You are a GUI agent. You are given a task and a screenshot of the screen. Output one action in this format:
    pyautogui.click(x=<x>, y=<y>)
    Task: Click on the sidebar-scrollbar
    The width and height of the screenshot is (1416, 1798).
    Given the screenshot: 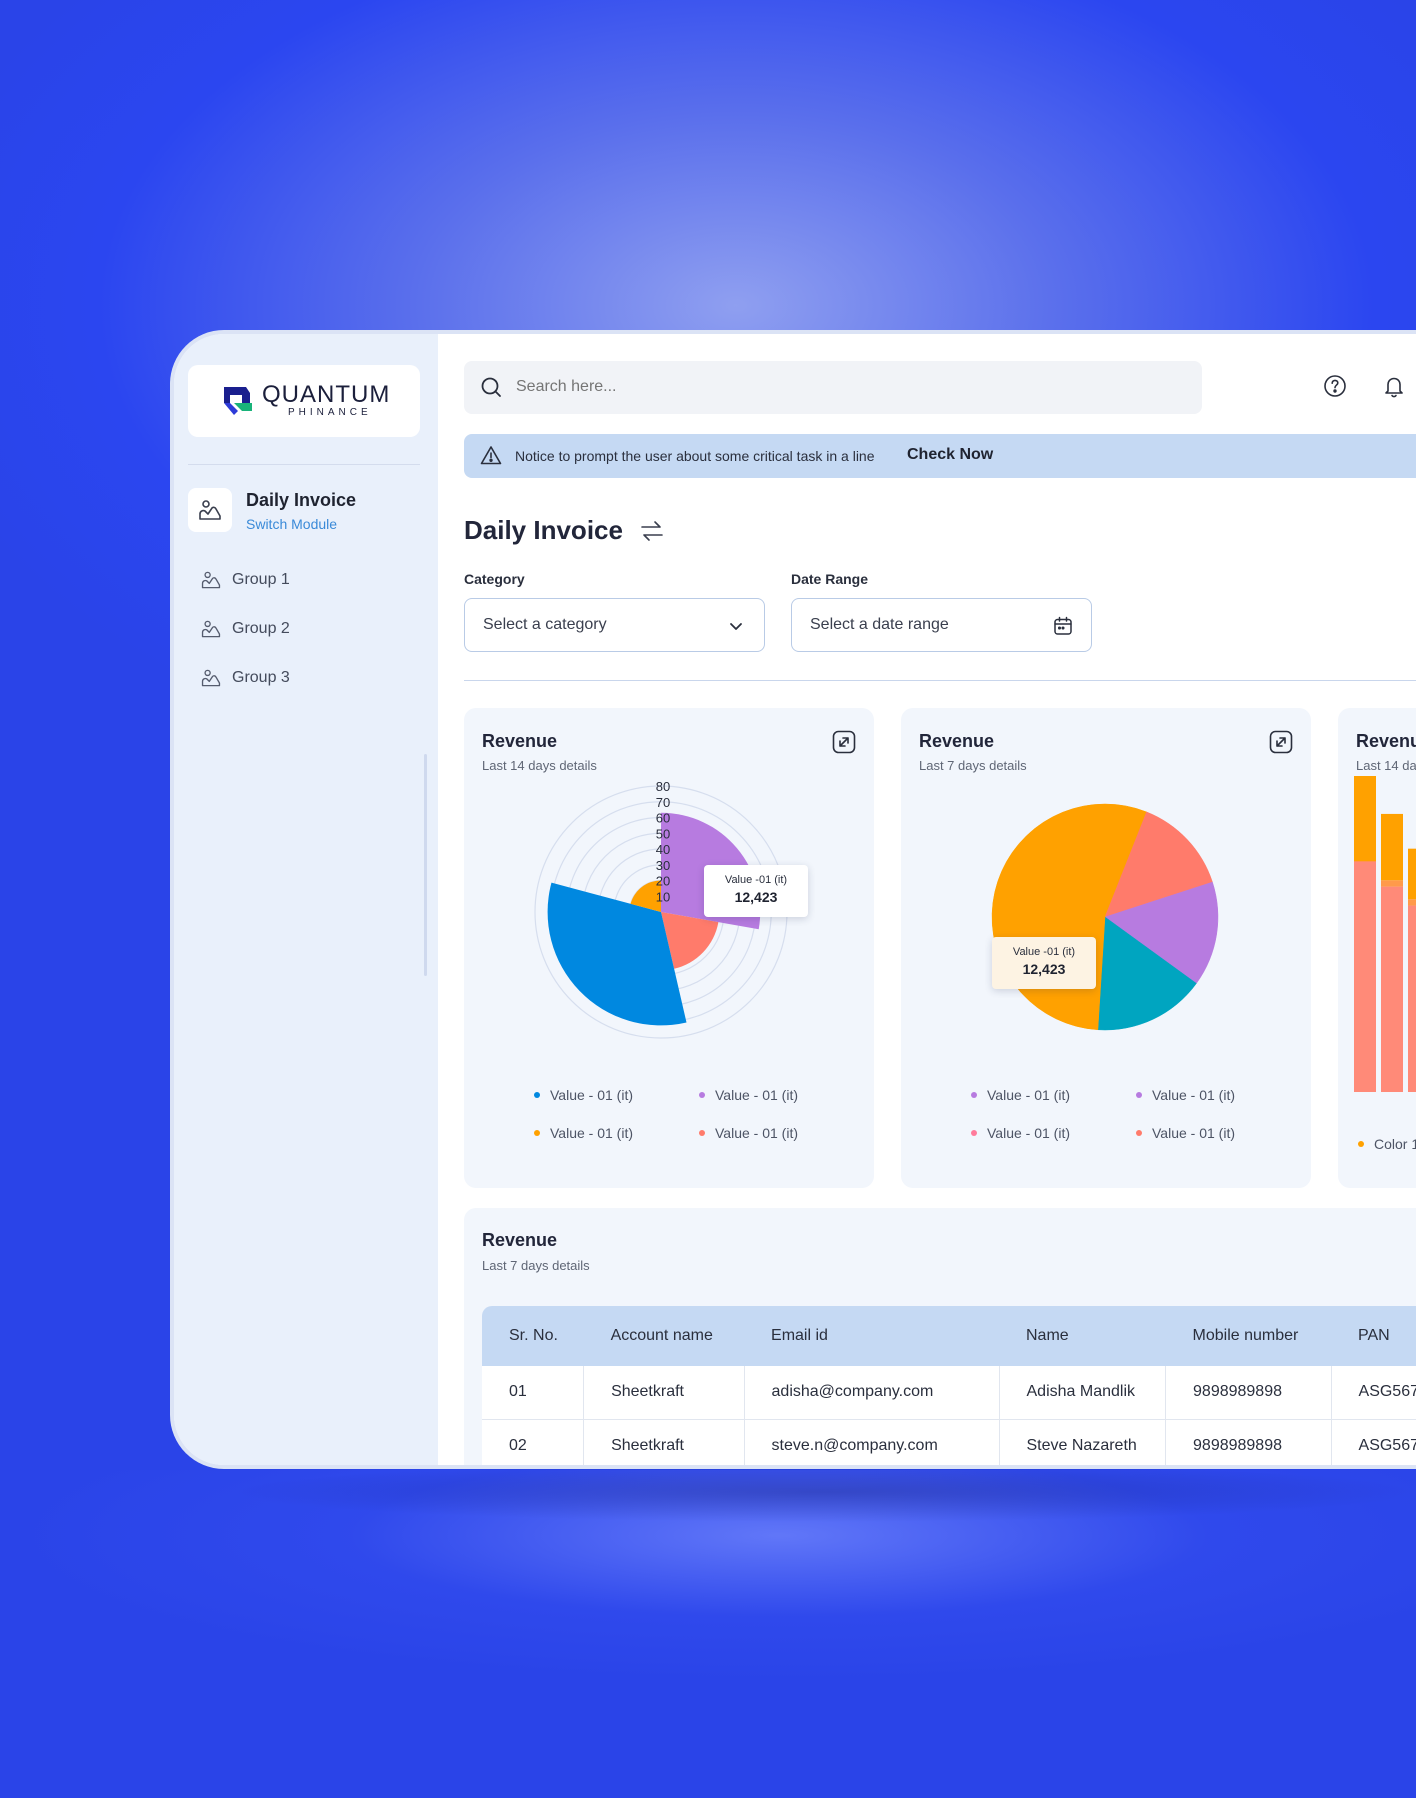 What is the action you would take?
    pyautogui.click(x=425, y=865)
    